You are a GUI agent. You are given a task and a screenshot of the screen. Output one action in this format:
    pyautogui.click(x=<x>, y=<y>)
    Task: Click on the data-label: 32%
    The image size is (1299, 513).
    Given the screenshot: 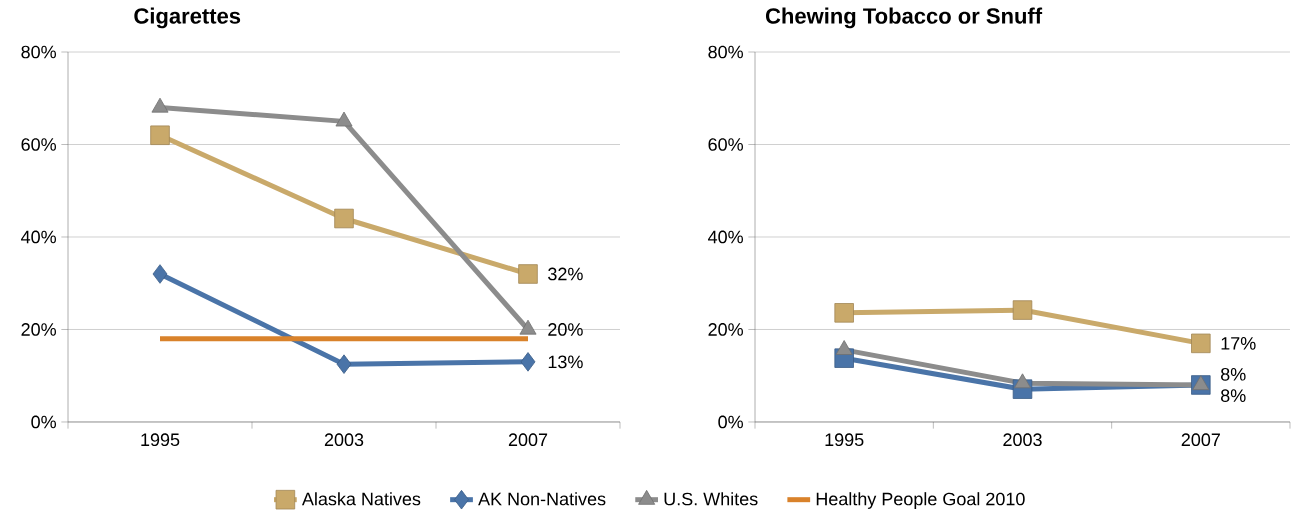 What is the action you would take?
    pyautogui.click(x=565, y=274)
    